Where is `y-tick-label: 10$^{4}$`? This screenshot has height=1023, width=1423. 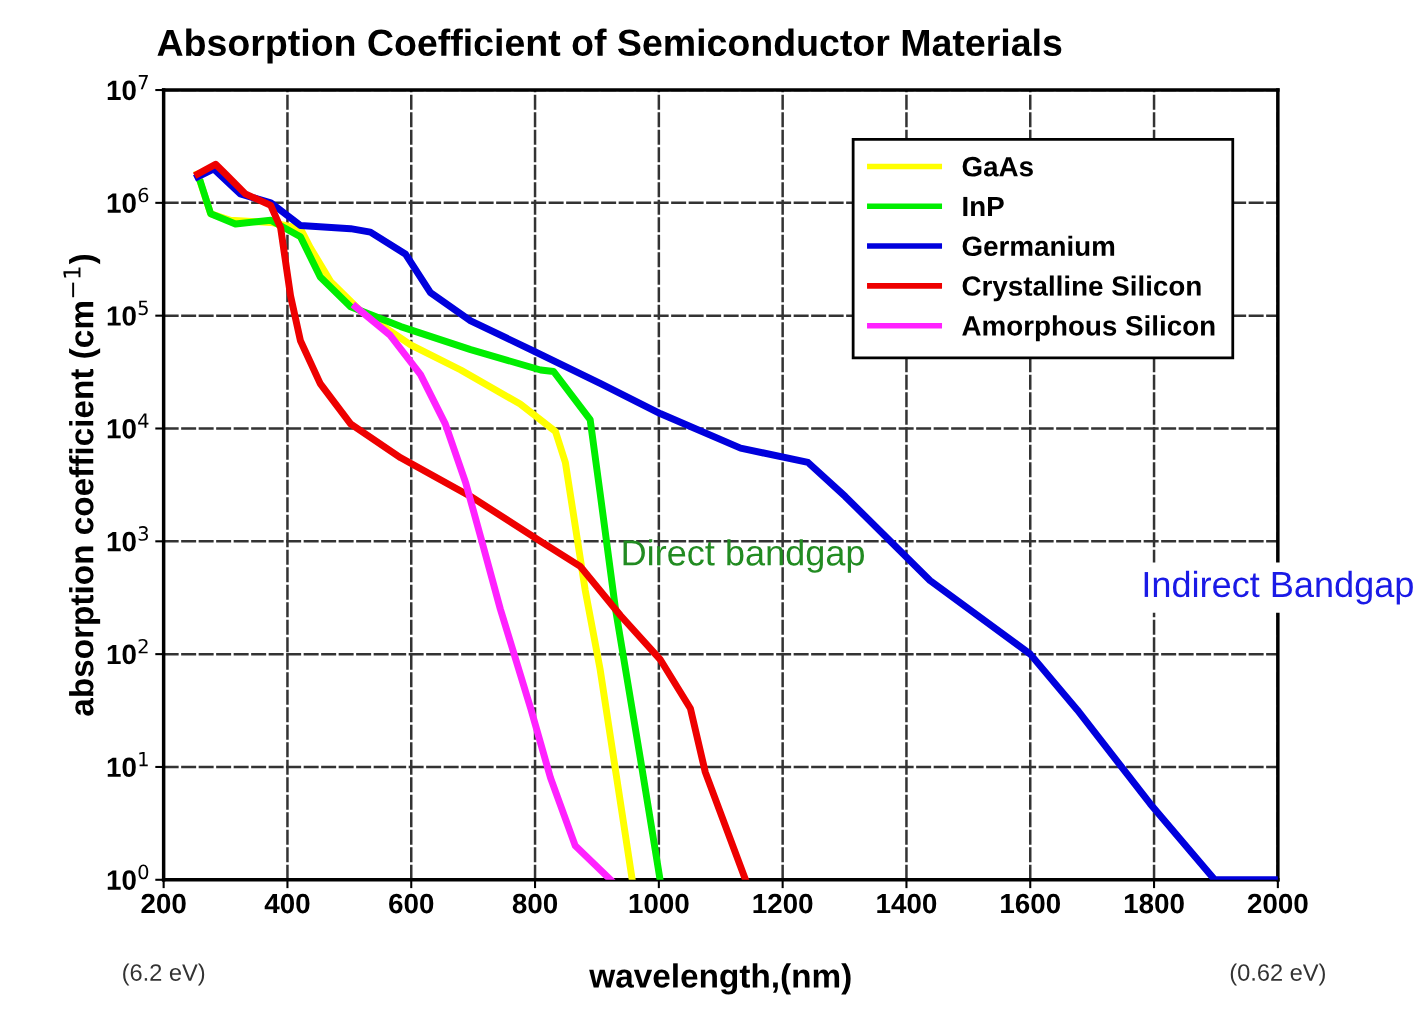 y-tick-label: 10$^{4}$ is located at coordinates (128, 426).